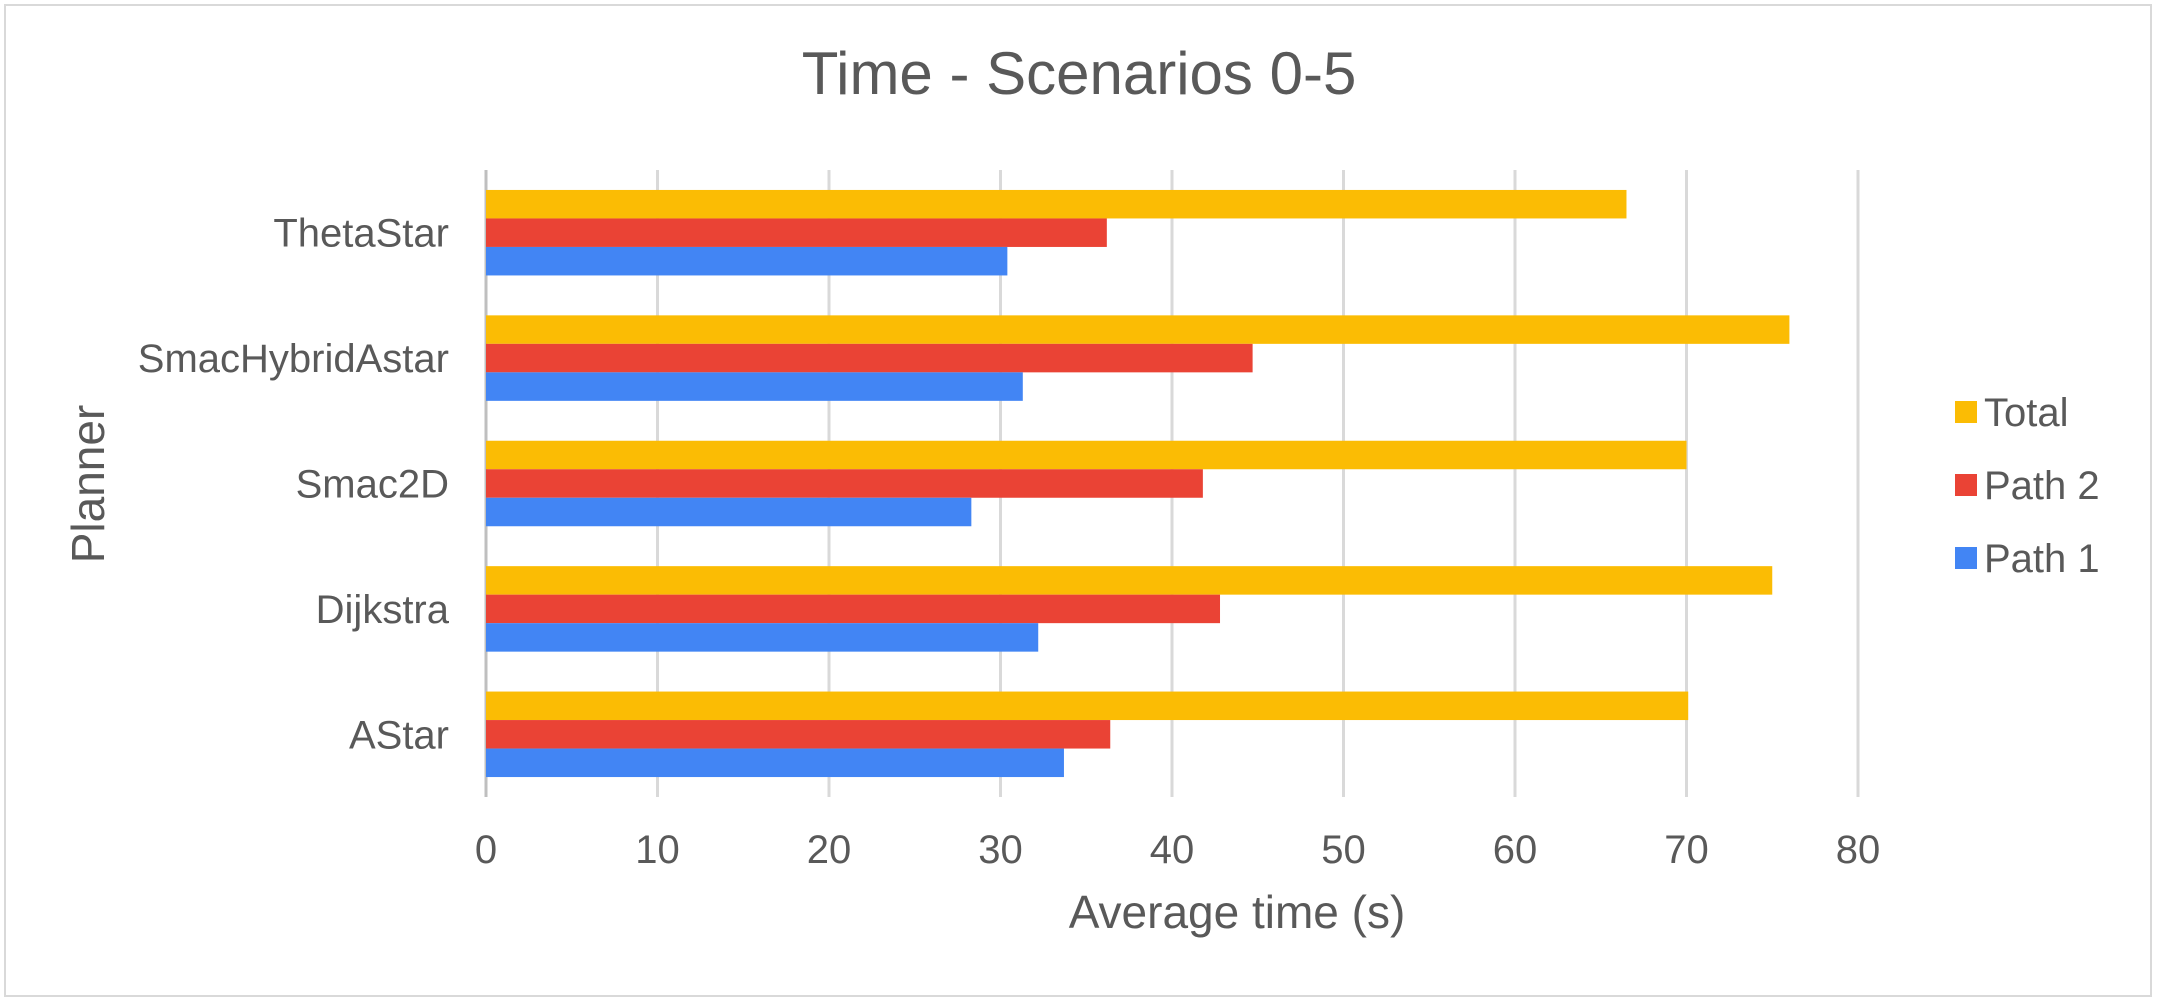 The height and width of the screenshot is (1003, 2158). What do you see at coordinates (2026, 413) in the screenshot?
I see `legend-label: Total` at bounding box center [2026, 413].